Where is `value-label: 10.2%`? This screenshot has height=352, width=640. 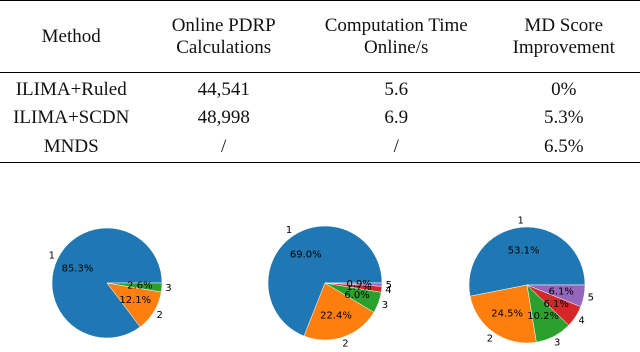
value-label: 10.2% is located at coordinates (543, 316).